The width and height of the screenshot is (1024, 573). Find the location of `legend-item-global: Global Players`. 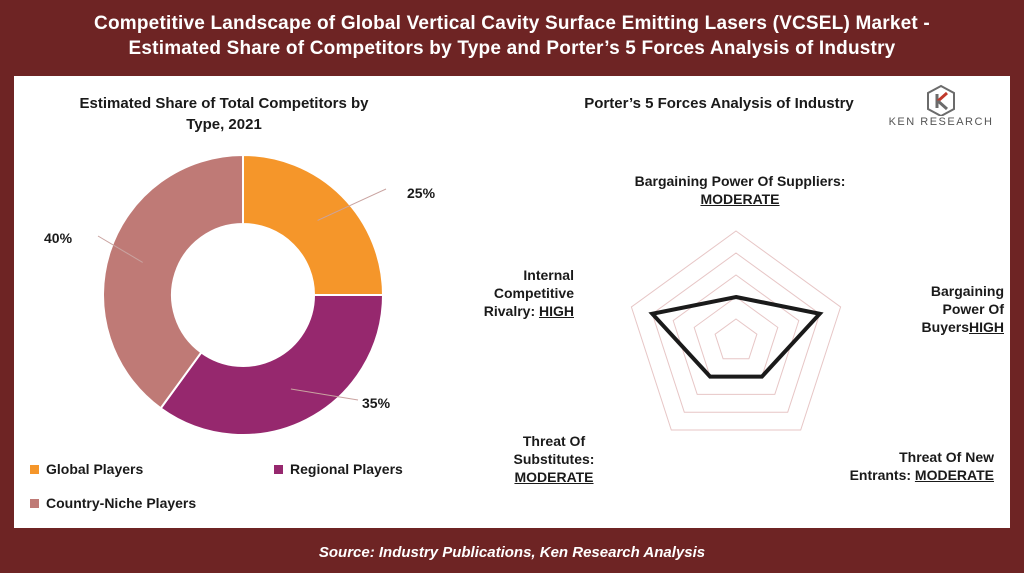

legend-item-global: Global Players is located at coordinates (86, 469).